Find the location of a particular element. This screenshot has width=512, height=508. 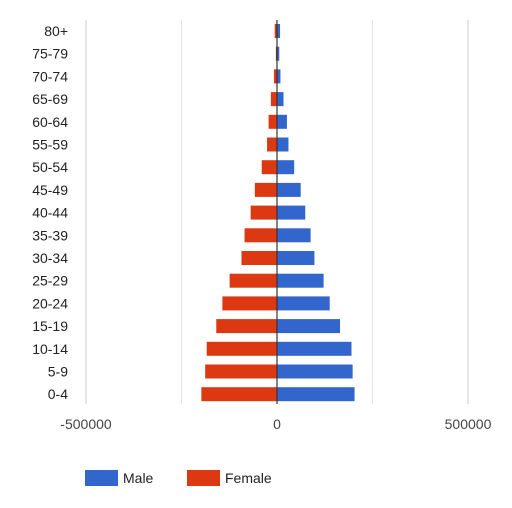

category-label: 10-14 is located at coordinates (50, 349).